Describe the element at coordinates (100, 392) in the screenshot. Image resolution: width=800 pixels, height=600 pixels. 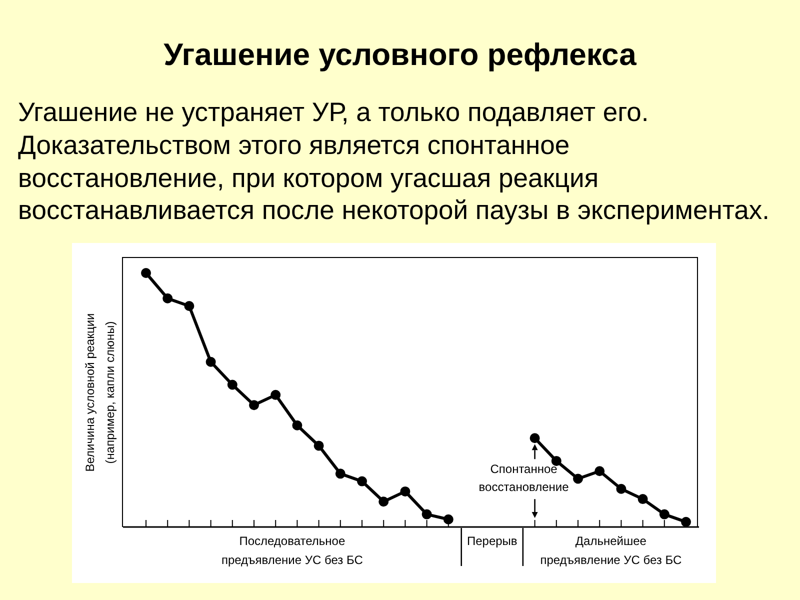
I see `y-axis-title: Величина условной реакции (например, капли слюны)` at that location.